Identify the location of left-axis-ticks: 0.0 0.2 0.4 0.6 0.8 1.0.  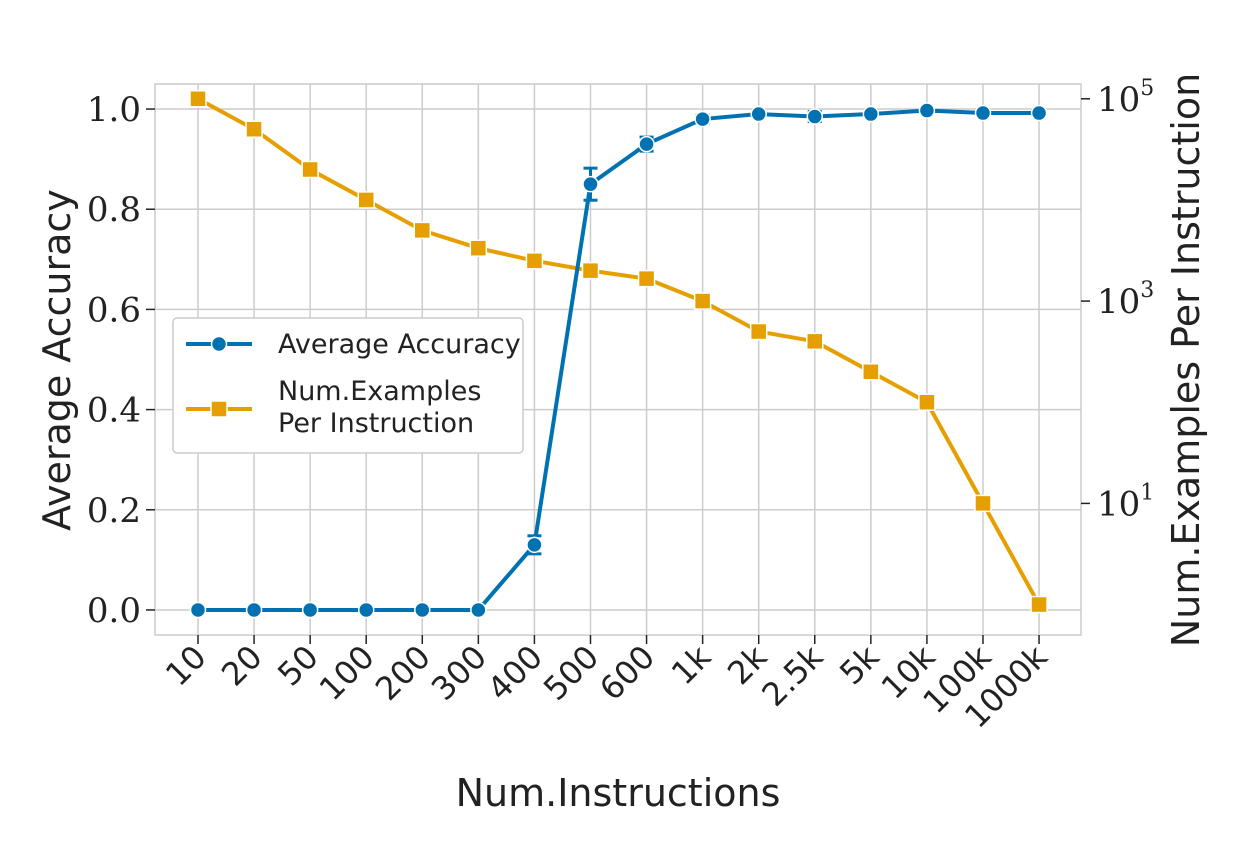
(121, 360).